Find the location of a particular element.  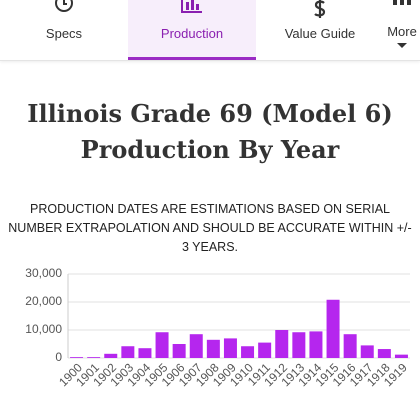

y-tick-label: 30,000 is located at coordinates (43, 273).